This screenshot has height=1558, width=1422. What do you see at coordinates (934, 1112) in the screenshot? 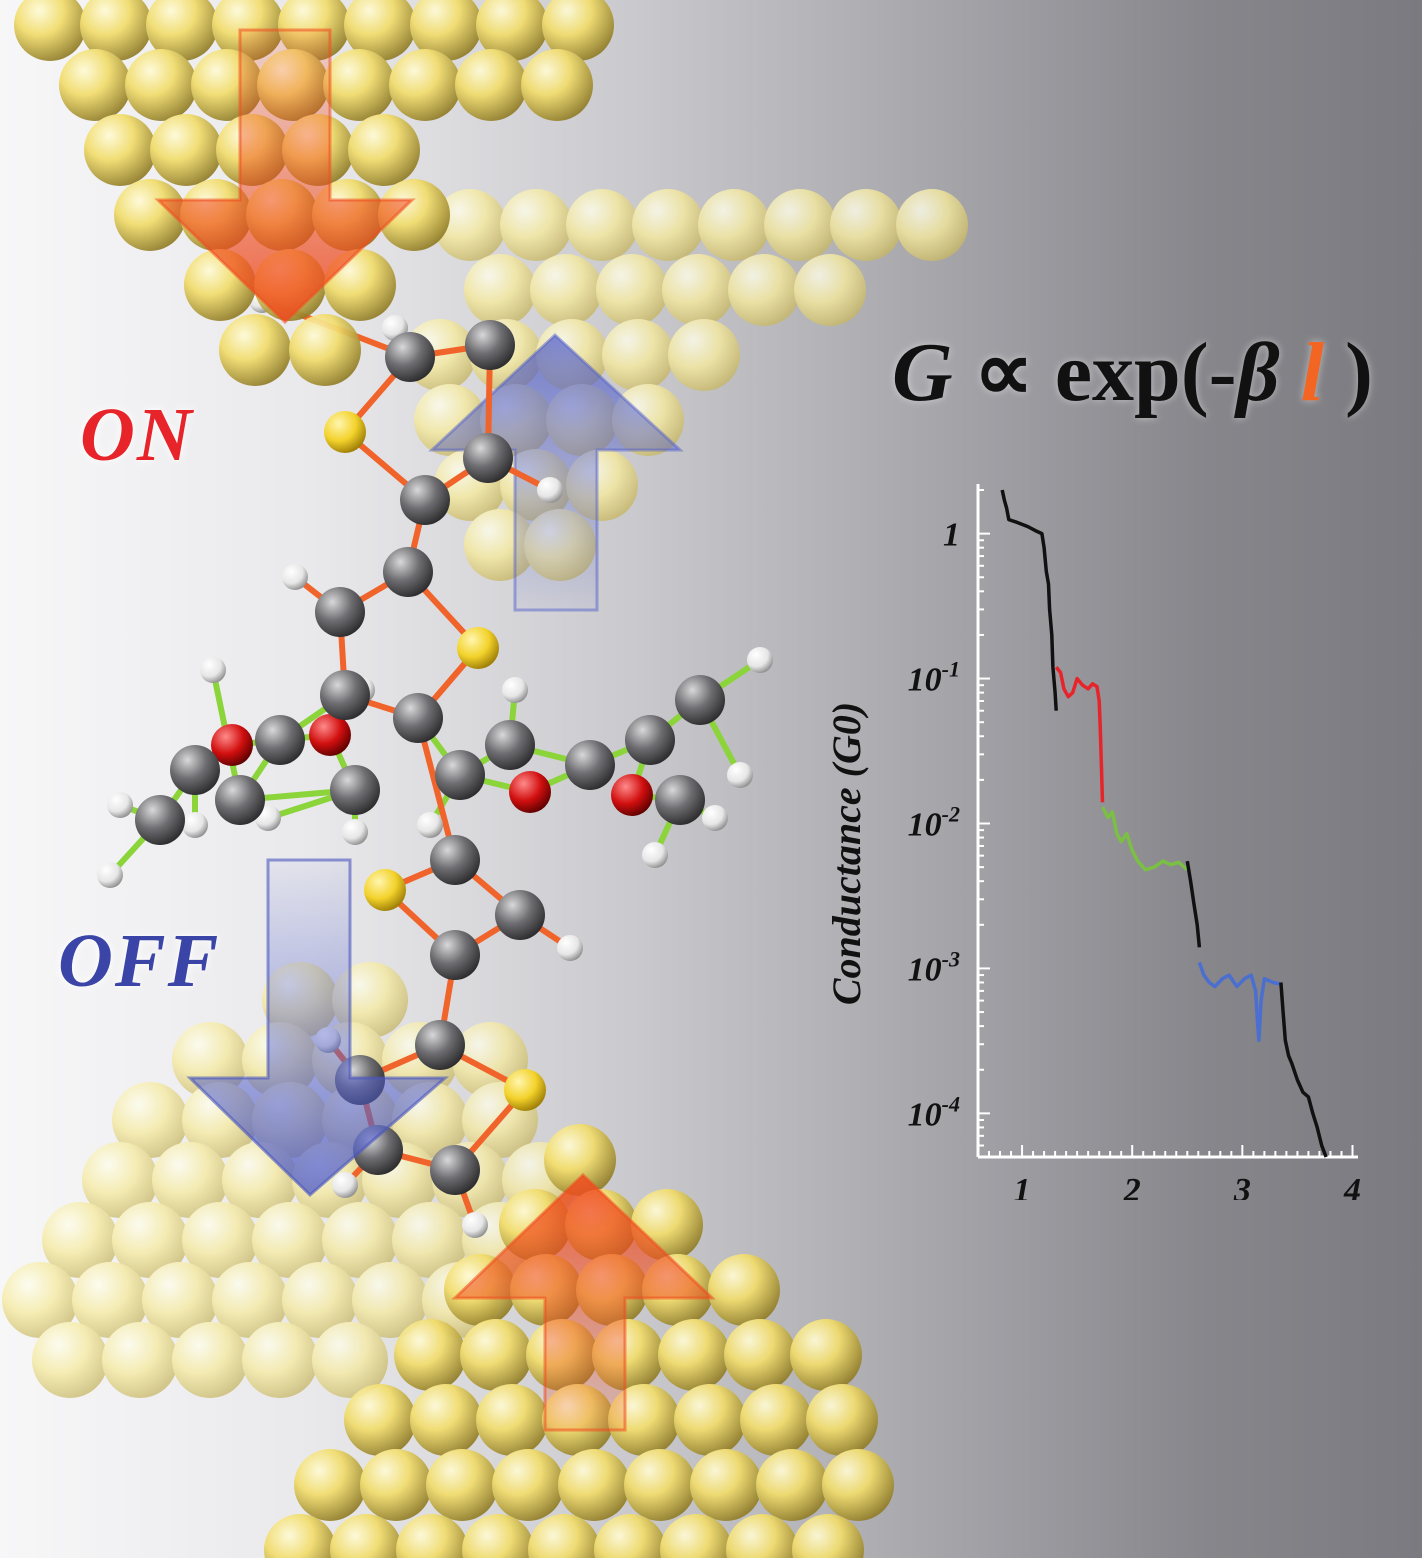
I see `y-tick-label: 10⁻⁴` at bounding box center [934, 1112].